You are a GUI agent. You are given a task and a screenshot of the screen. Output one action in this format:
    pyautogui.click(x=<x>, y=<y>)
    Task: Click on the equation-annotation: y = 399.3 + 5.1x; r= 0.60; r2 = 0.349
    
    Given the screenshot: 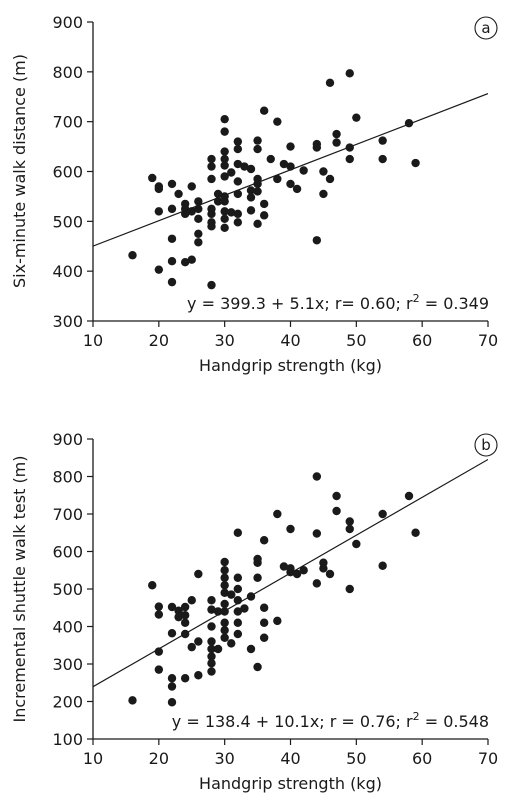 What is the action you would take?
    pyautogui.click(x=338, y=302)
    